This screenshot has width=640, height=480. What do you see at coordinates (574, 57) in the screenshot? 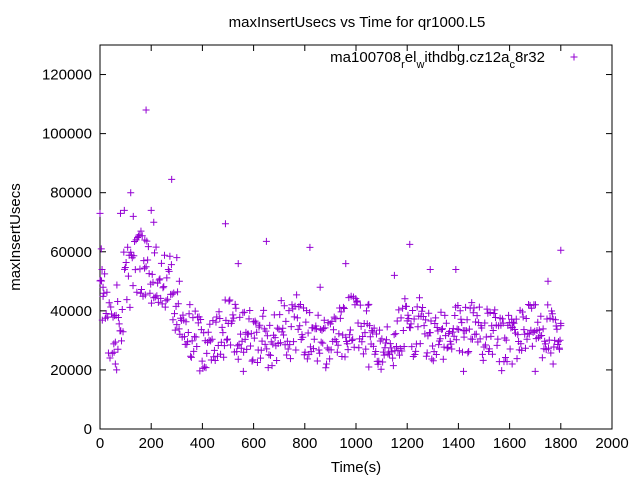
I see `legend-marker` at bounding box center [574, 57].